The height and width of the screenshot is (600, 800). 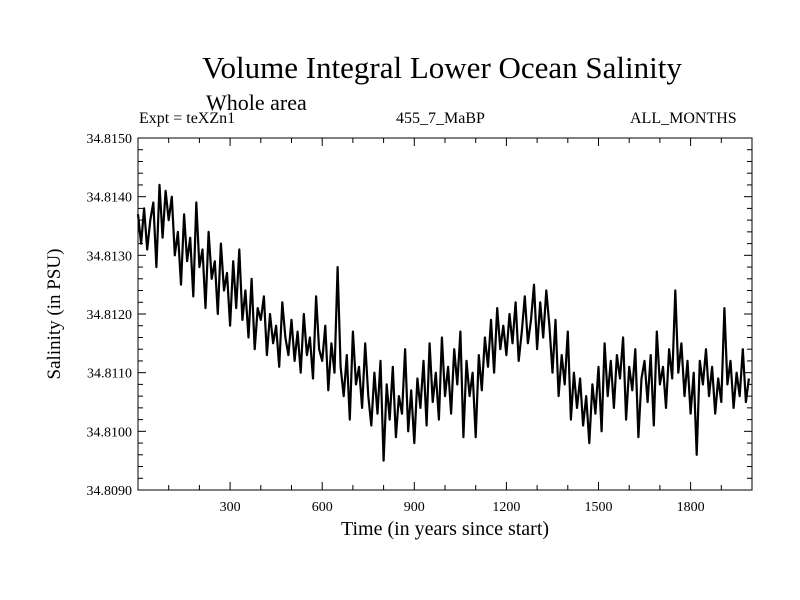 What do you see at coordinates (230, 507) in the screenshot?
I see `x-tick-label: 300` at bounding box center [230, 507].